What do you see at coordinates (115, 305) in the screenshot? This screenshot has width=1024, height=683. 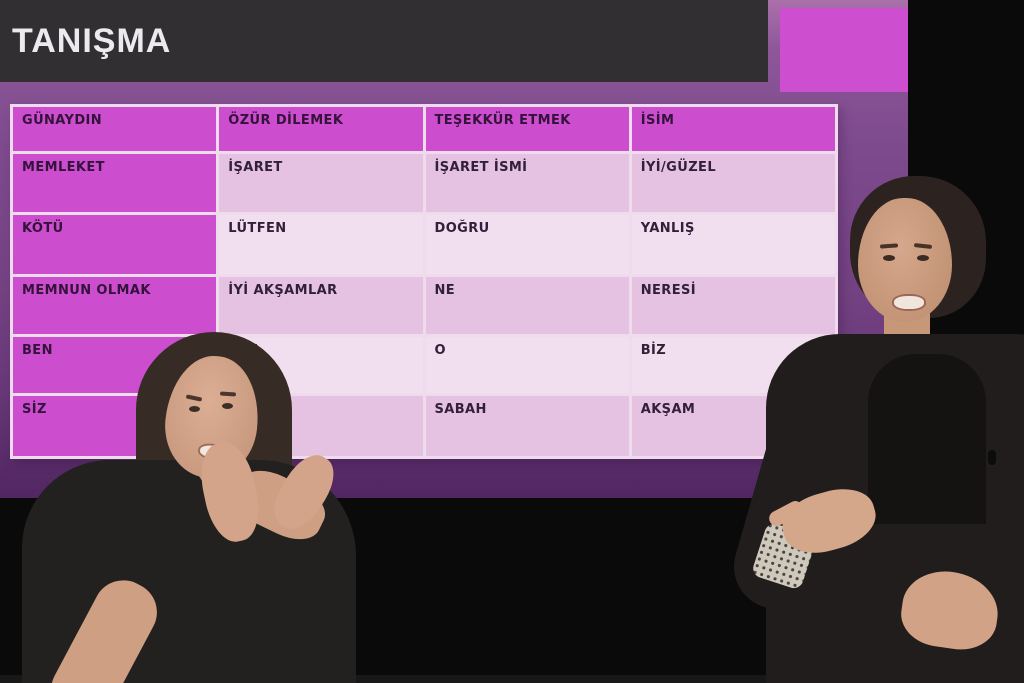 I see `table-row-label: MEMNUN OLMAK` at bounding box center [115, 305].